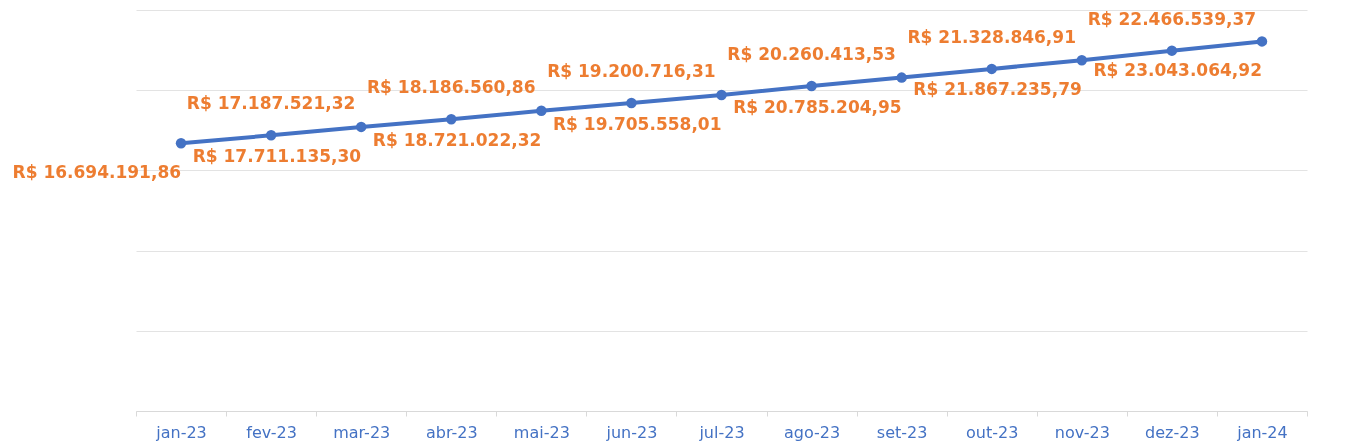 The width and height of the screenshot is (1368, 445). Describe the element at coordinates (541, 432) in the screenshot. I see `x-tick-label: mai-23` at that location.